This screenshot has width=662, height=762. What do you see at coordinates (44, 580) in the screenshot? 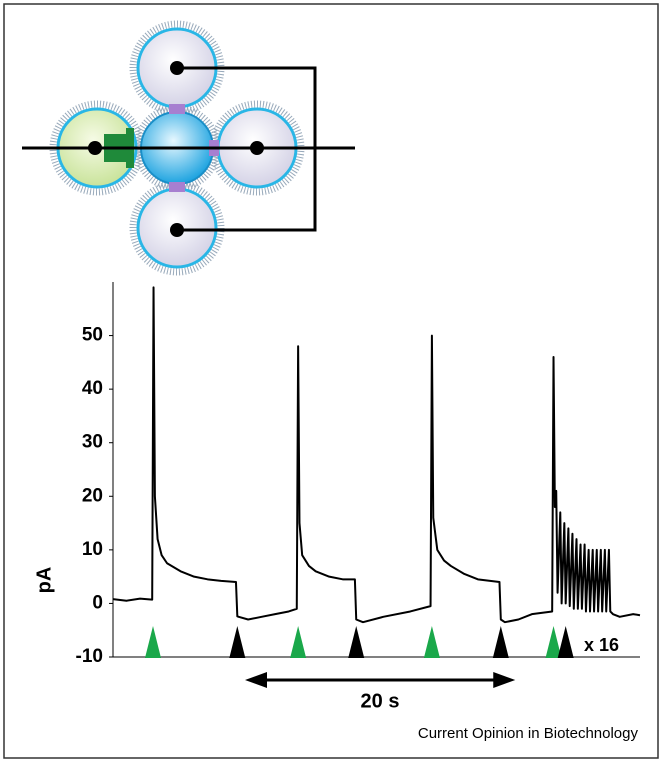
I see `y-axis-label: pA` at bounding box center [44, 580].